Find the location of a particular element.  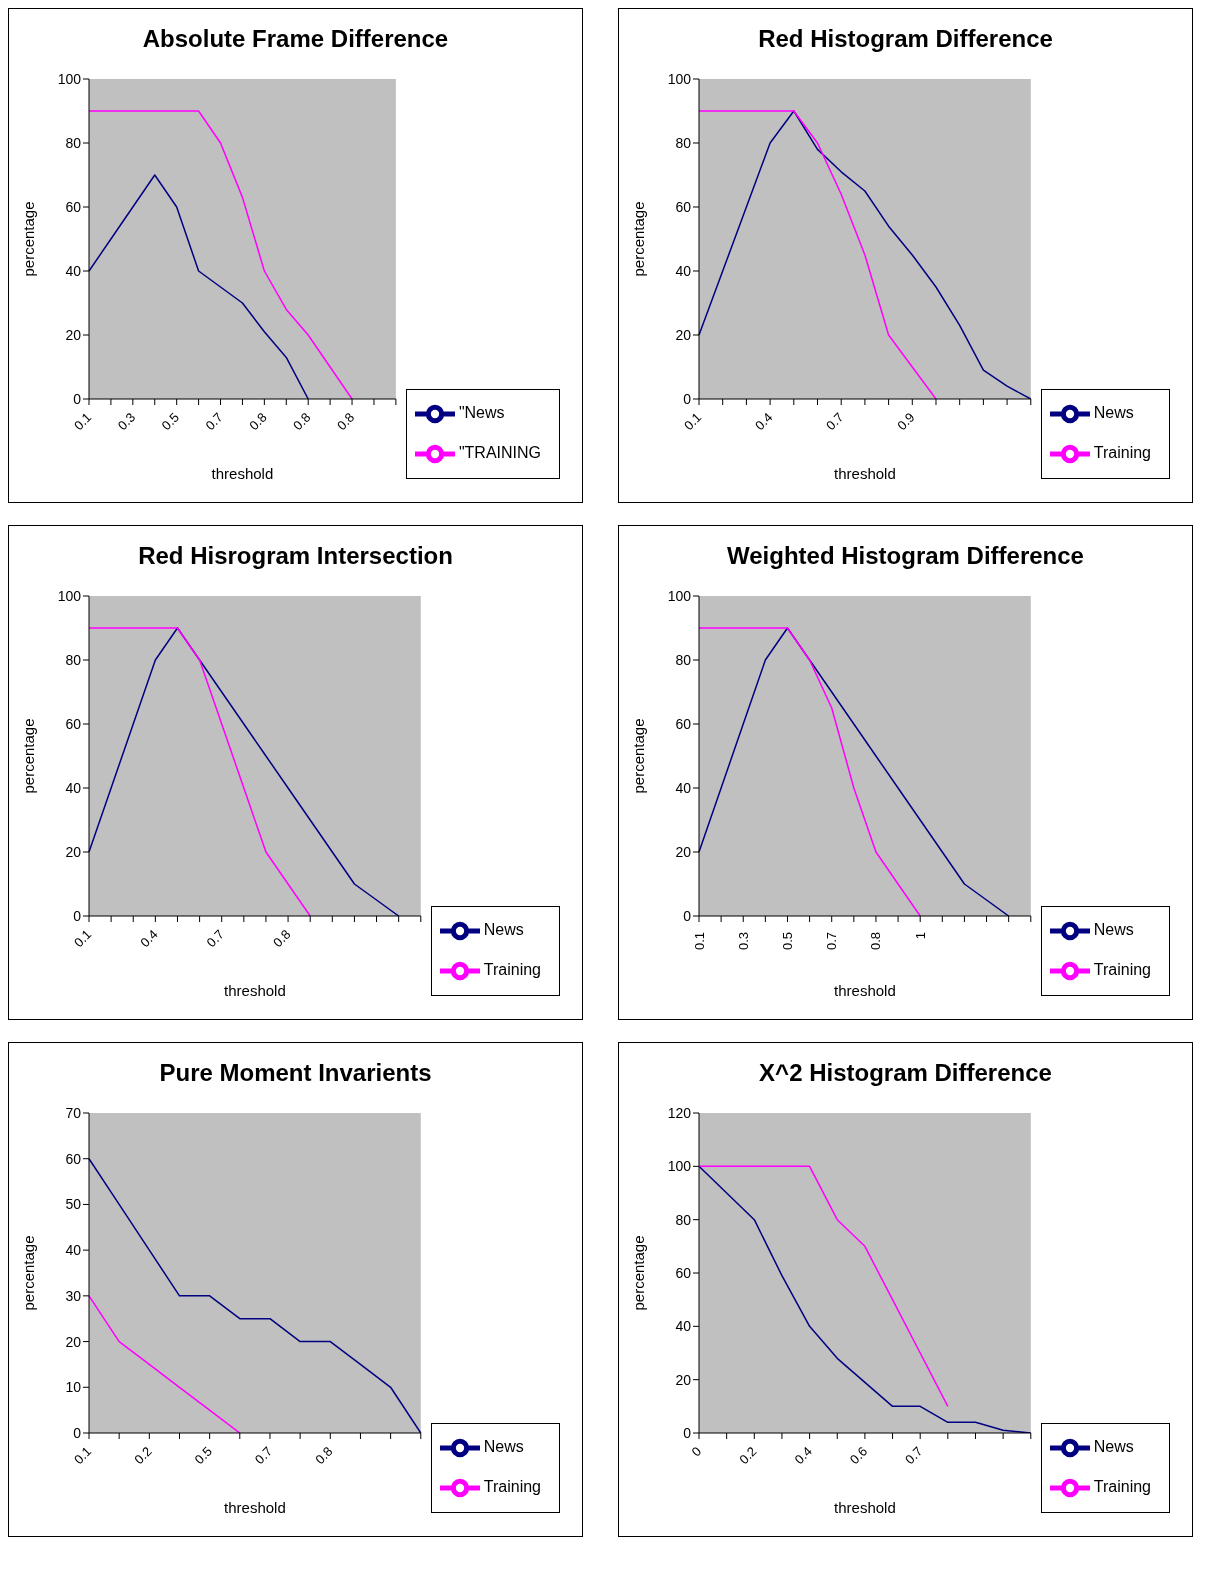

y-tick-label: 30 is located at coordinates (73, 1295).